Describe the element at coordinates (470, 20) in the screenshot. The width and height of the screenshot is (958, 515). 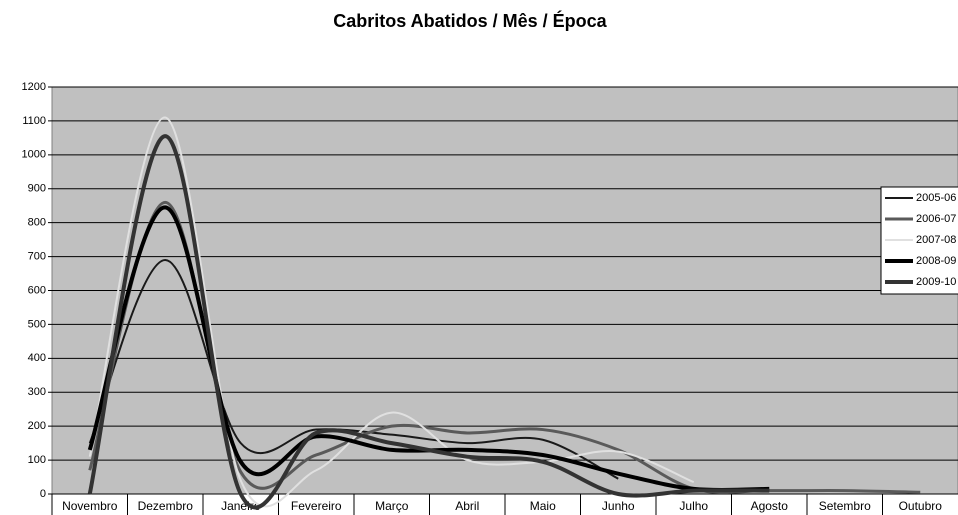
I see `chart-title: Cabritos Abatidos / Mês / Época` at that location.